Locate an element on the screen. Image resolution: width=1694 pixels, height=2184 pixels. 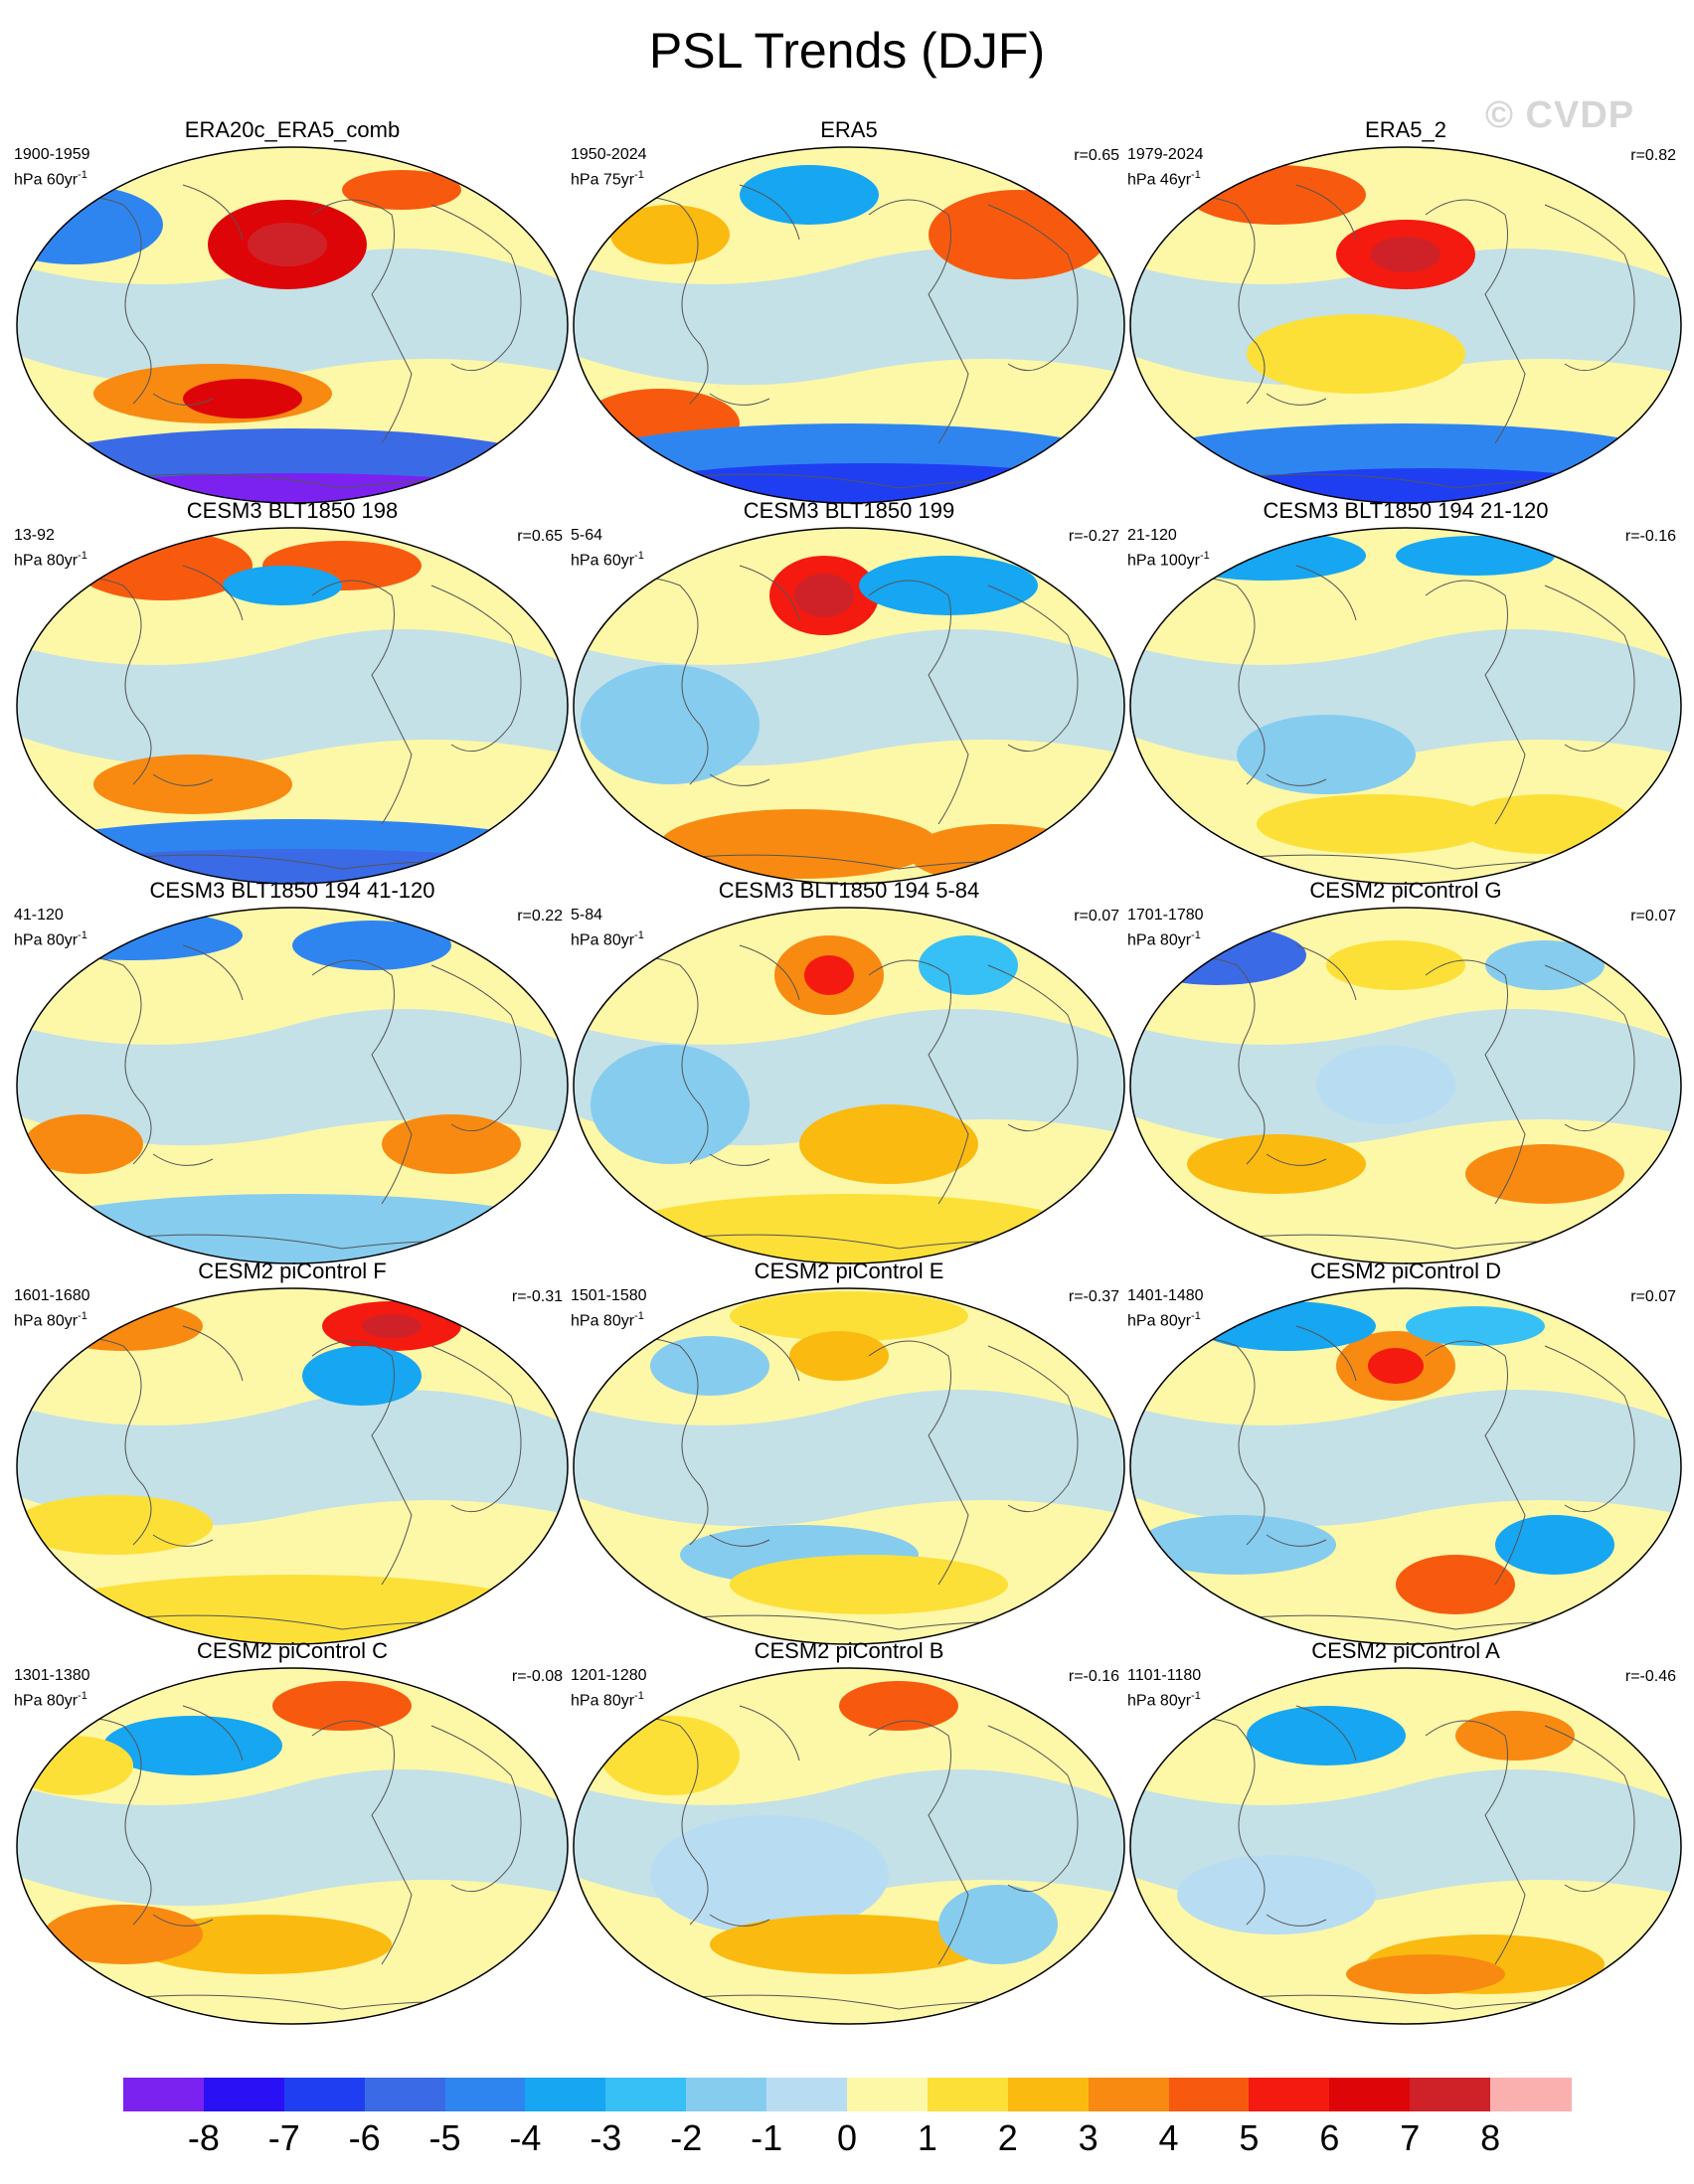
pattern-correlation: r=0.65 is located at coordinates (540, 536).